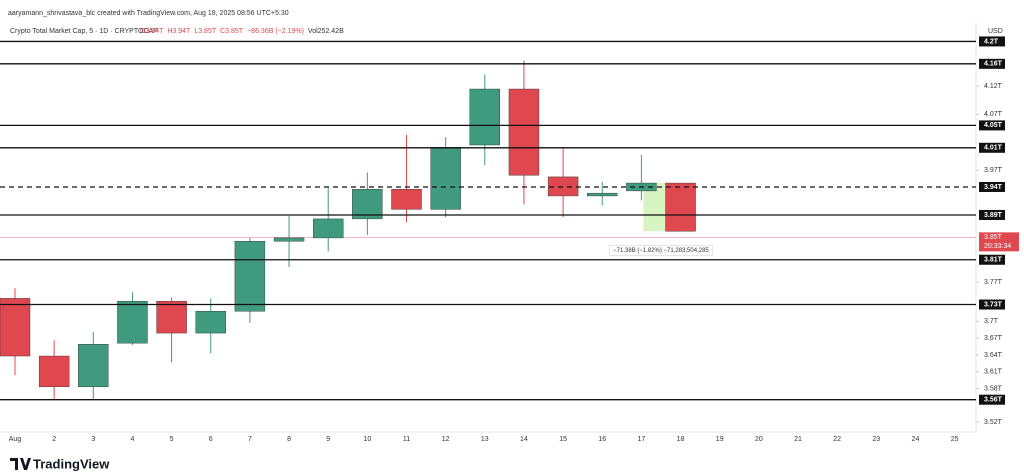  What do you see at coordinates (995, 31) in the screenshot?
I see `currency: USD` at bounding box center [995, 31].